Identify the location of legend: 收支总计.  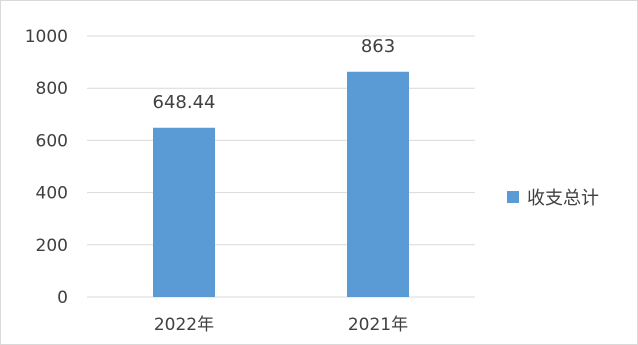
(553, 197).